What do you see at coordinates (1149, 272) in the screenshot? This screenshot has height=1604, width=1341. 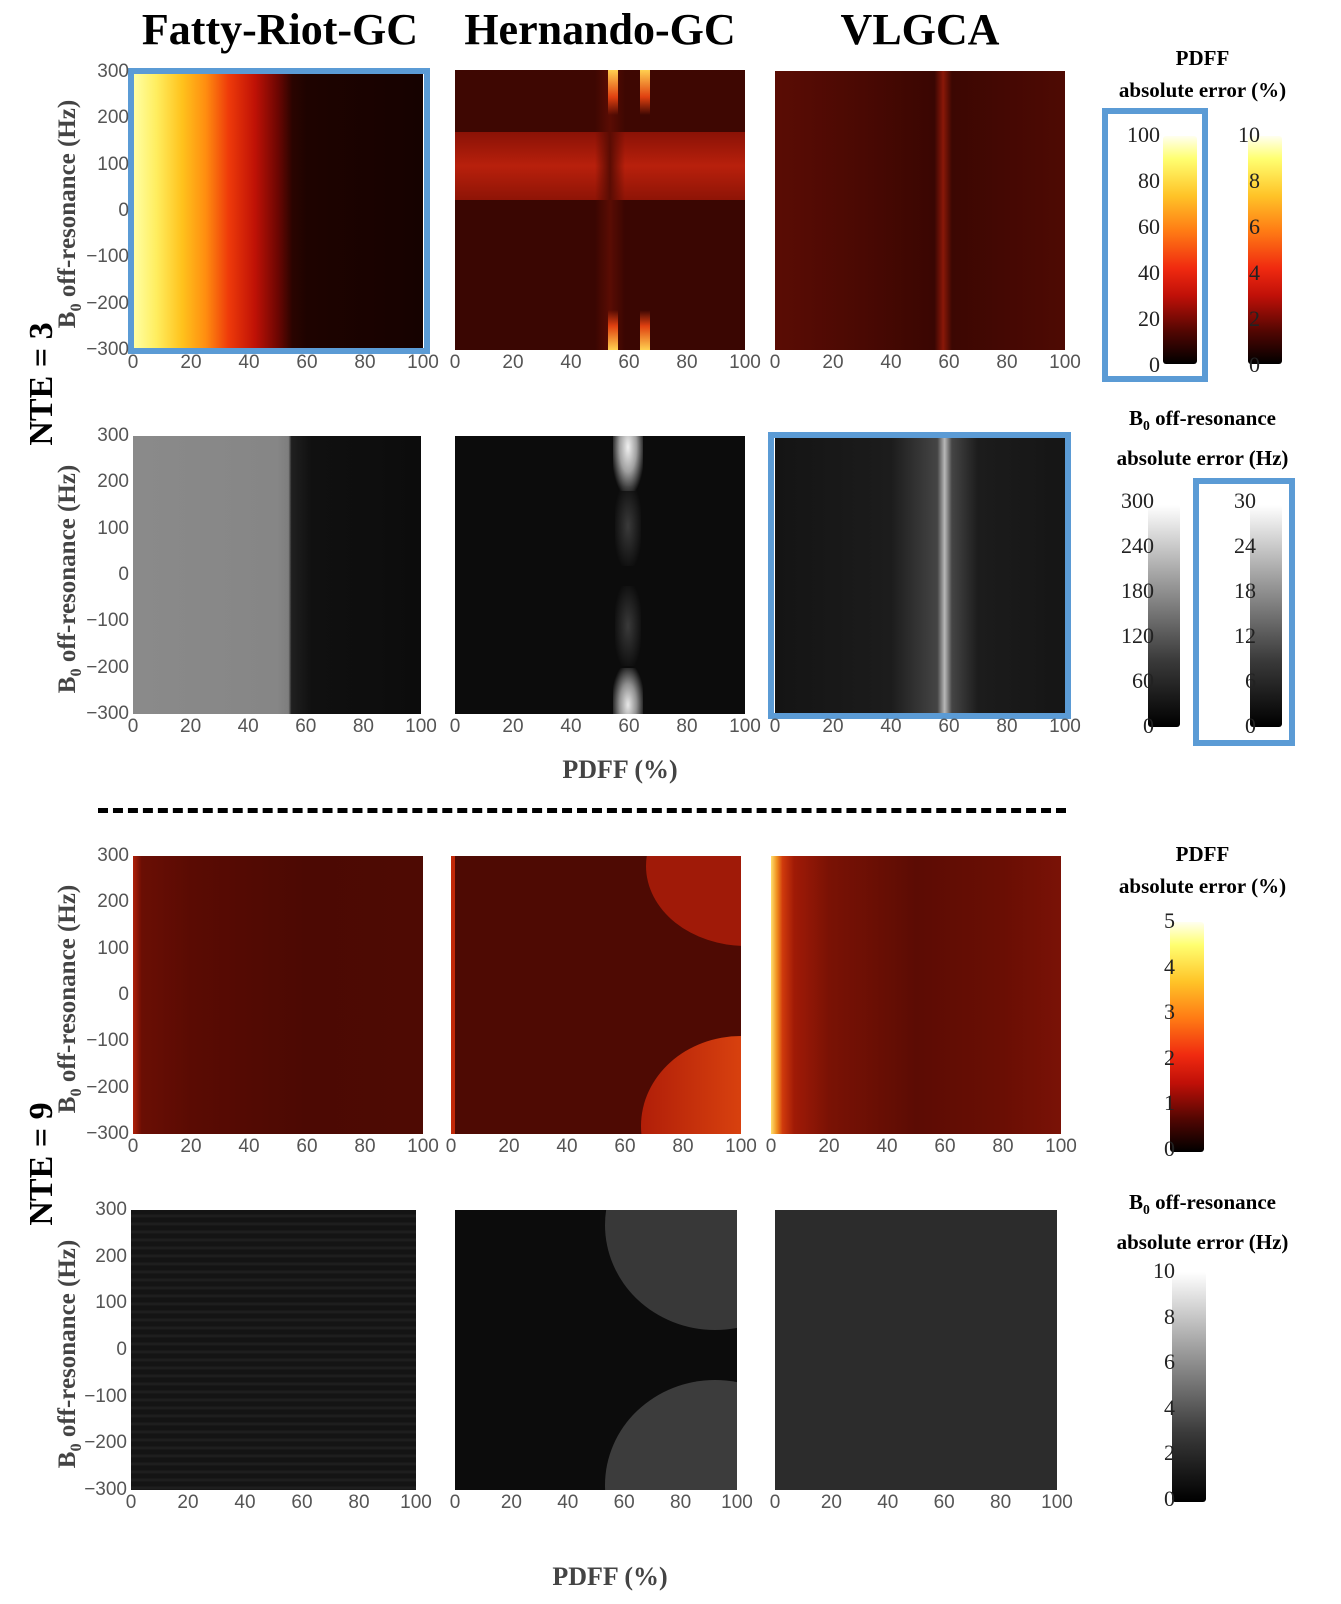 I see `colorbar-tick-label: 40` at bounding box center [1149, 272].